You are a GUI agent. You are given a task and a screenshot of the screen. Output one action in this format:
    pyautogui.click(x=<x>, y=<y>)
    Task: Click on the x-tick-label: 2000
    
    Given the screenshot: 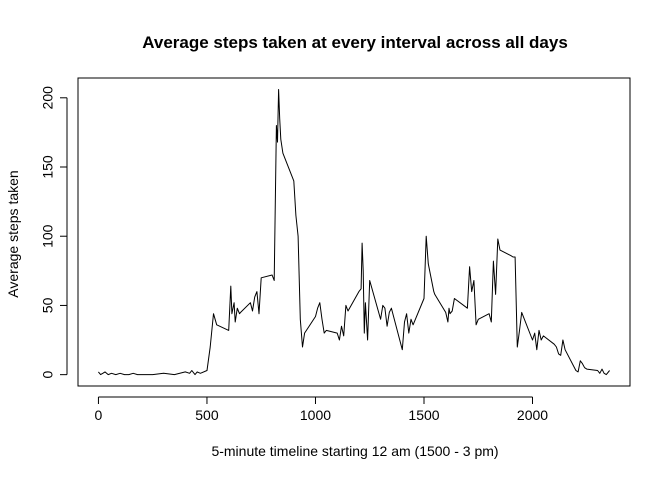 What is the action you would take?
    pyautogui.click(x=532, y=415)
    